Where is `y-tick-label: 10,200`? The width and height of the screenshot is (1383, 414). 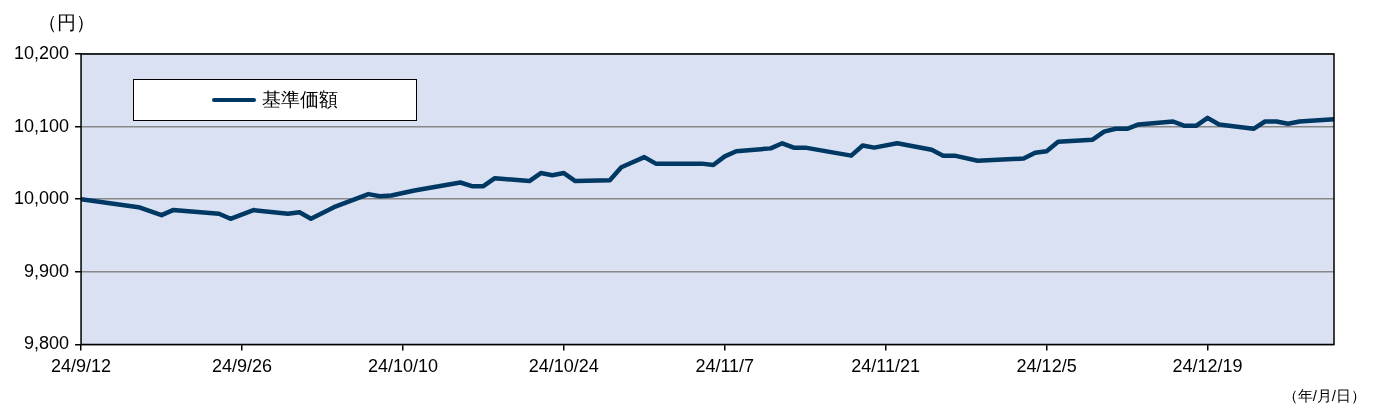 y-tick-label: 10,200 is located at coordinates (41, 52).